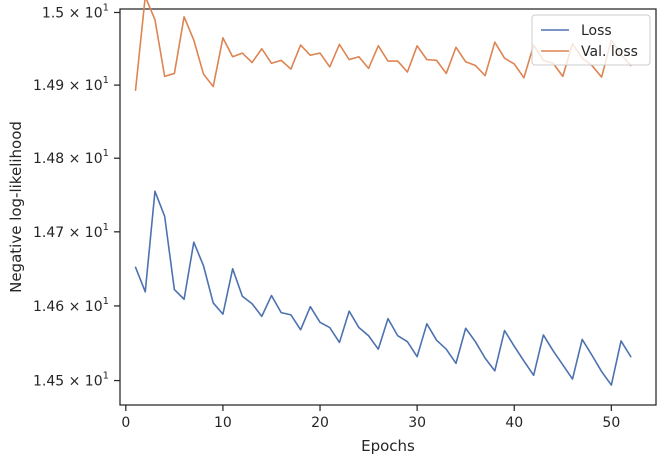 The image size is (667, 463). Describe the element at coordinates (514, 423) in the screenshot. I see `x-tick-label: 40` at that location.